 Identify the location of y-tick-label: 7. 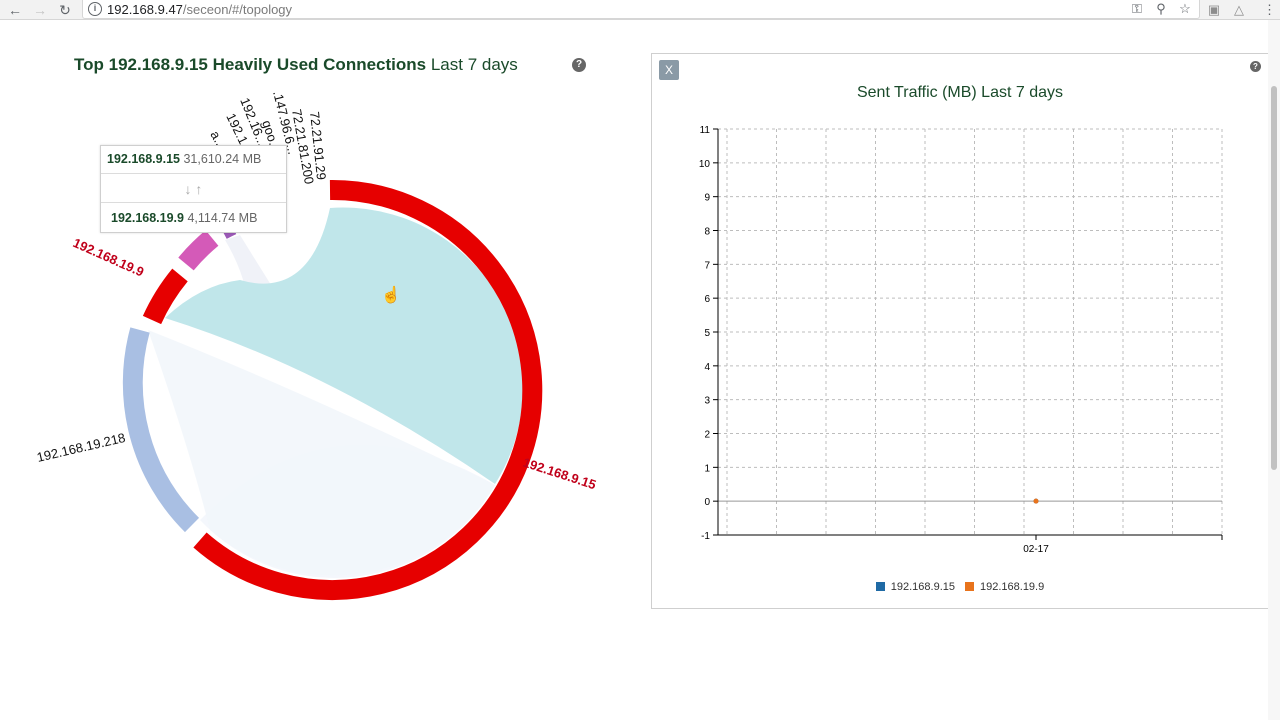
(707, 265).